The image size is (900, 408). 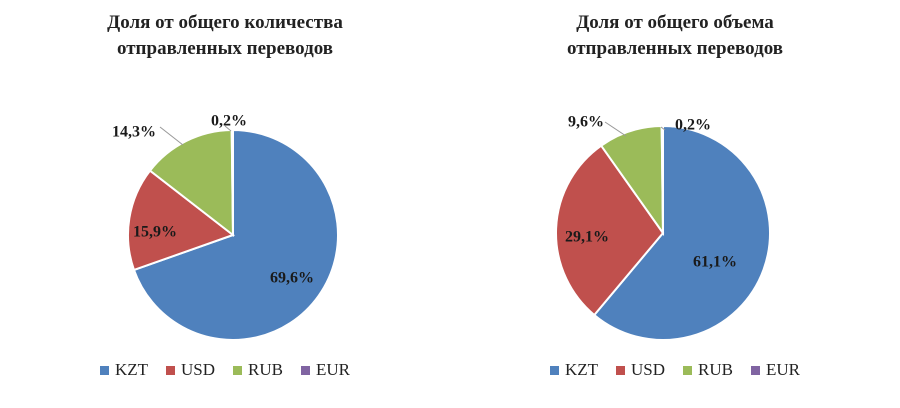 I want to click on data-label-rub: 14,3%, so click(x=134, y=132).